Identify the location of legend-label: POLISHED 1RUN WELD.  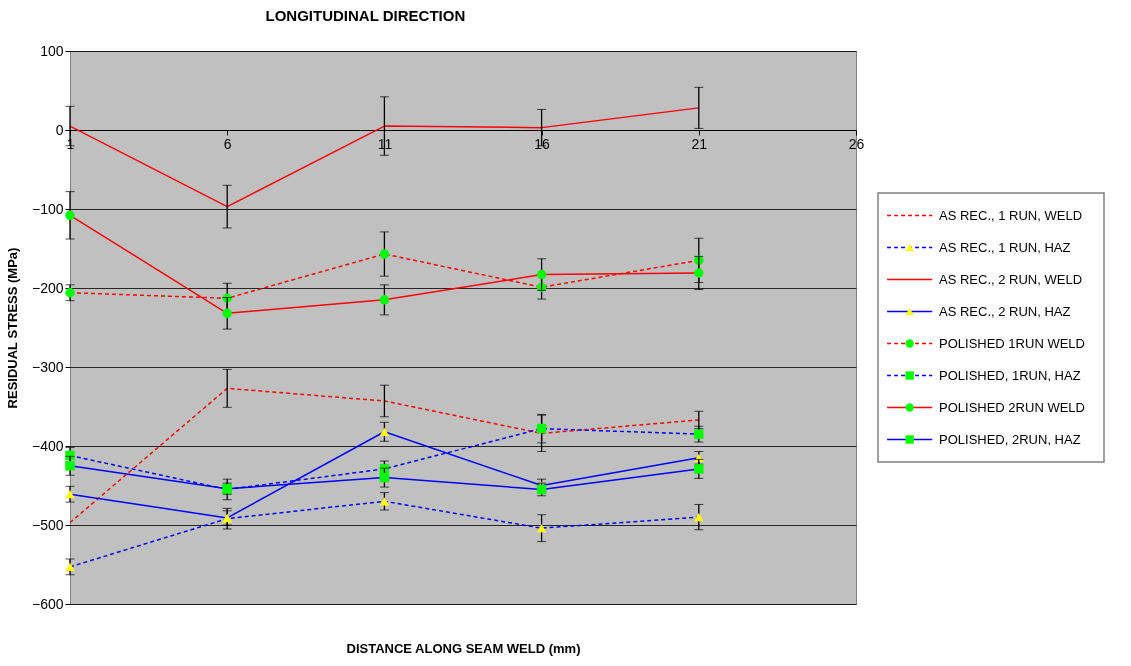
(1012, 343).